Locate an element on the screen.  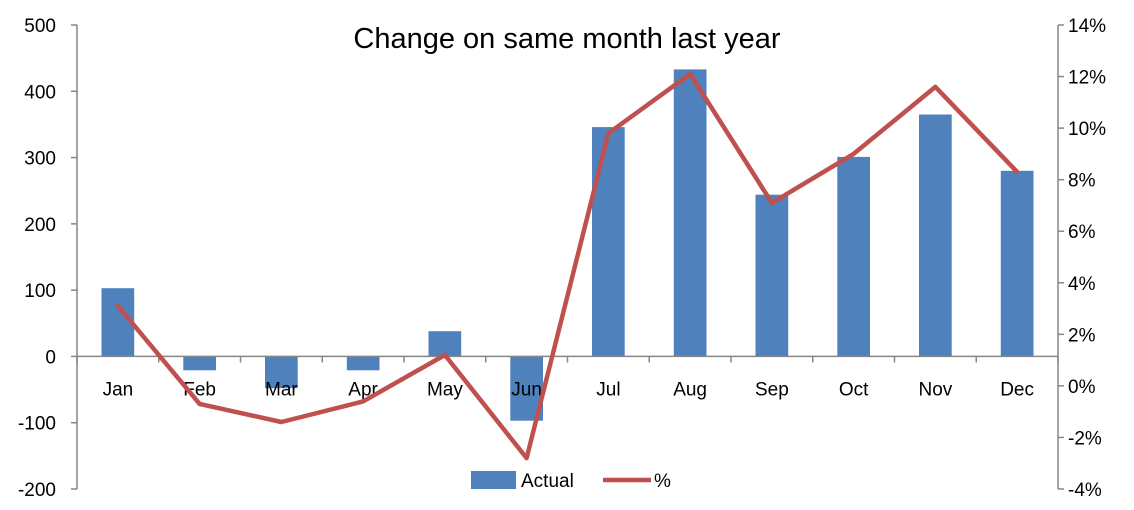
x-tick-label-may: May is located at coordinates (445, 389).